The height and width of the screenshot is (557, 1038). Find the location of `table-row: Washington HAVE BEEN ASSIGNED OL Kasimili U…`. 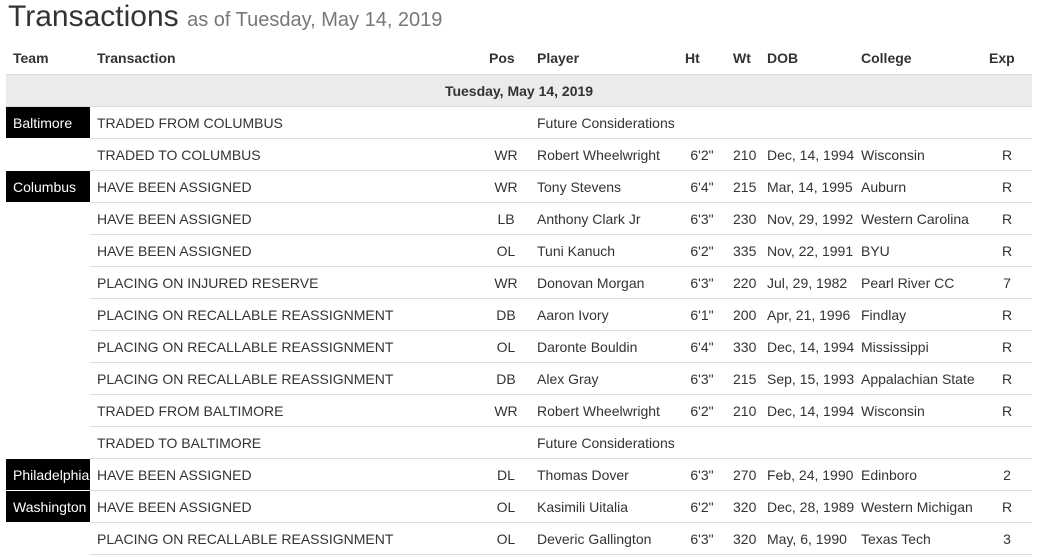

table-row: Washington HAVE BEEN ASSIGNED OL Kasimili U… is located at coordinates (519, 506).